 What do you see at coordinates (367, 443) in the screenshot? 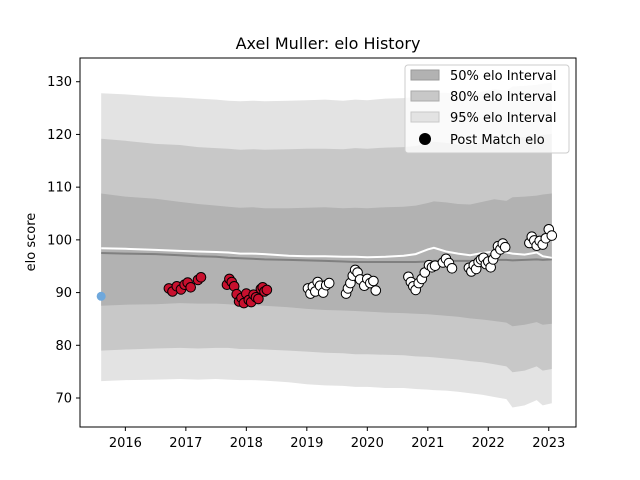
I see `x-tick-label: 2020` at bounding box center [367, 443].